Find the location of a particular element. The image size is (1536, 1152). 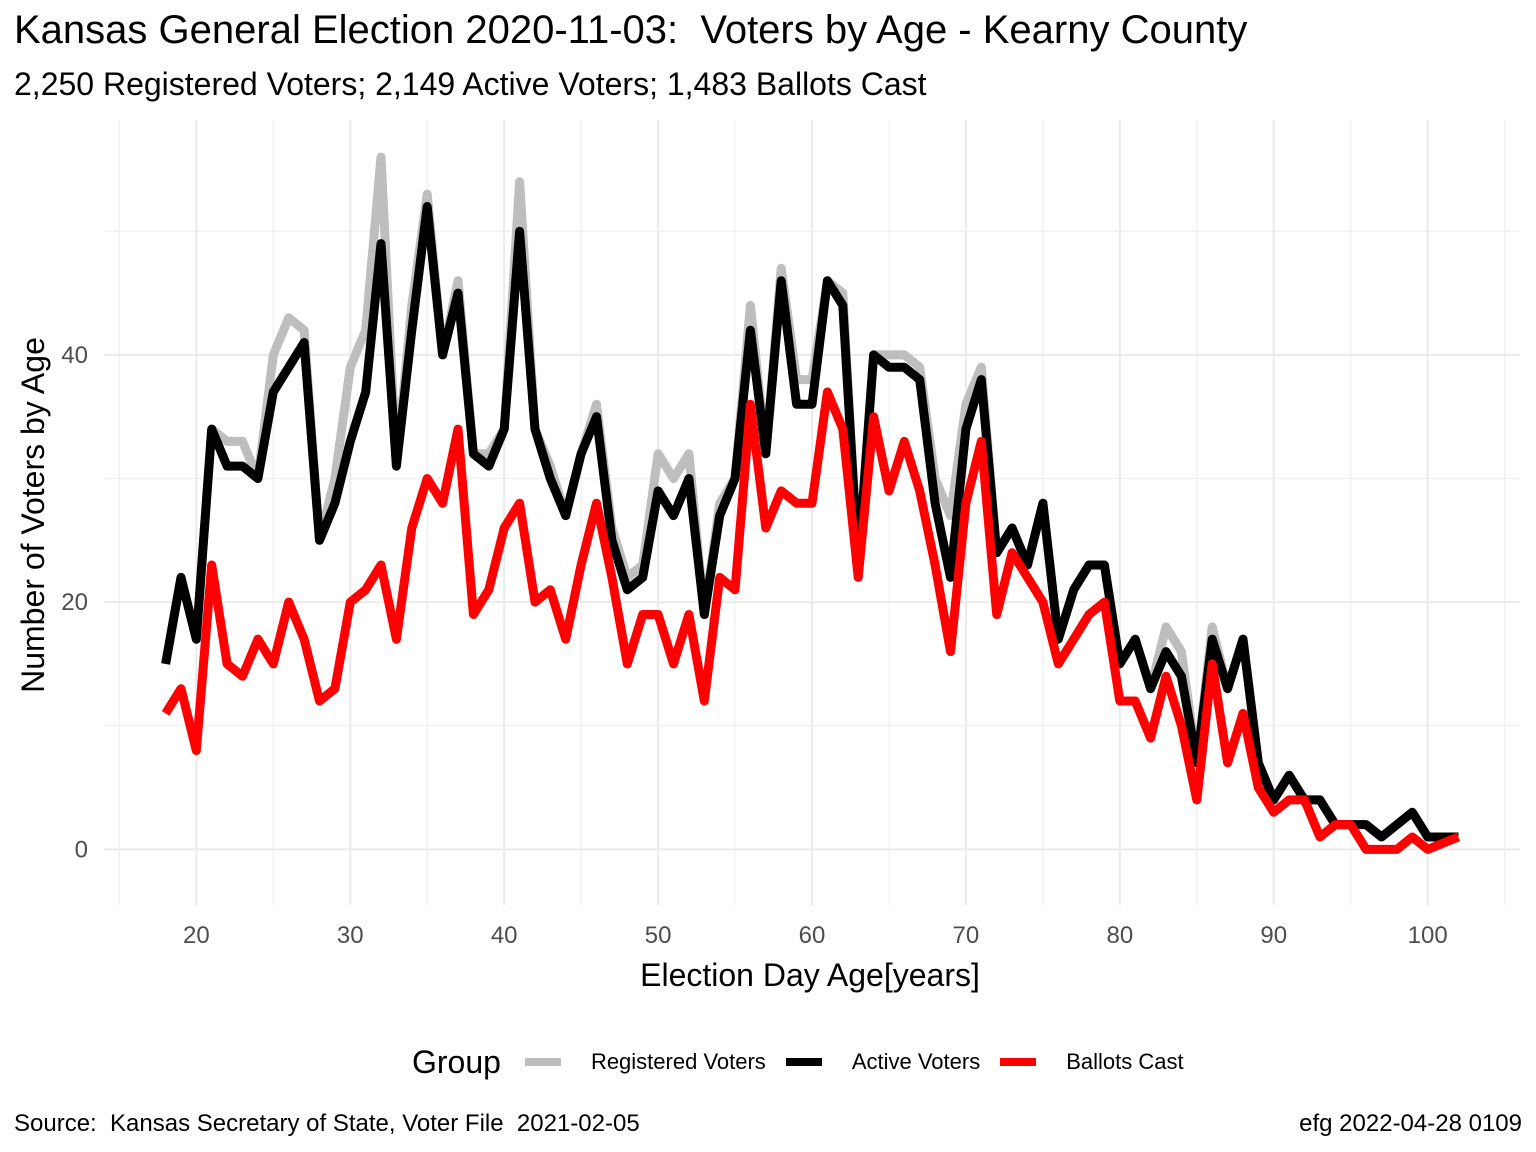

legend-key-ballots is located at coordinates (1018, 1062).